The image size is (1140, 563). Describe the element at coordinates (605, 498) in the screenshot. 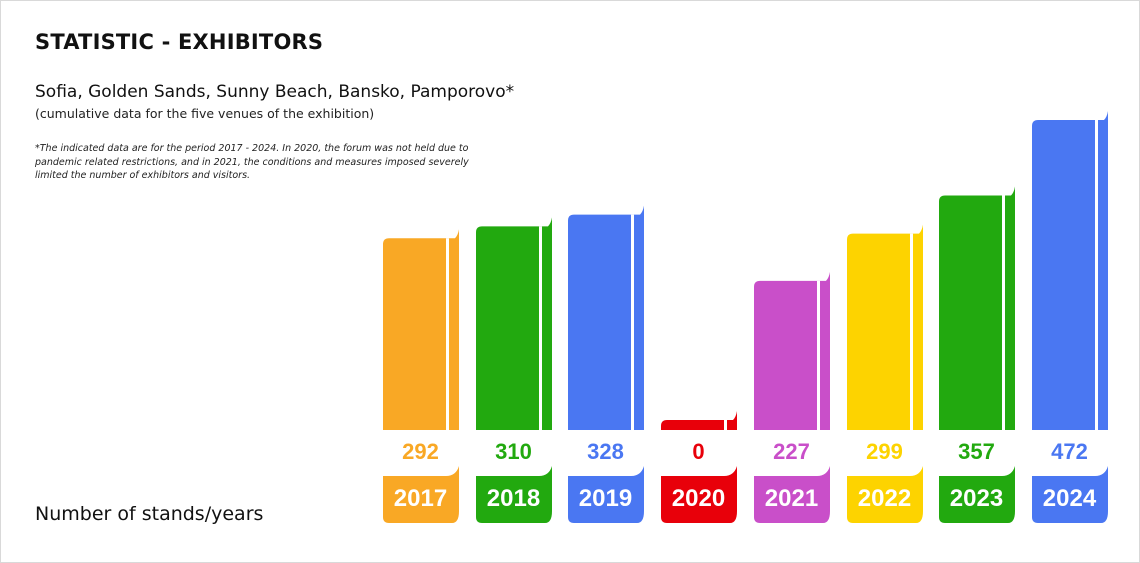

I see `category-label: 2019` at that location.